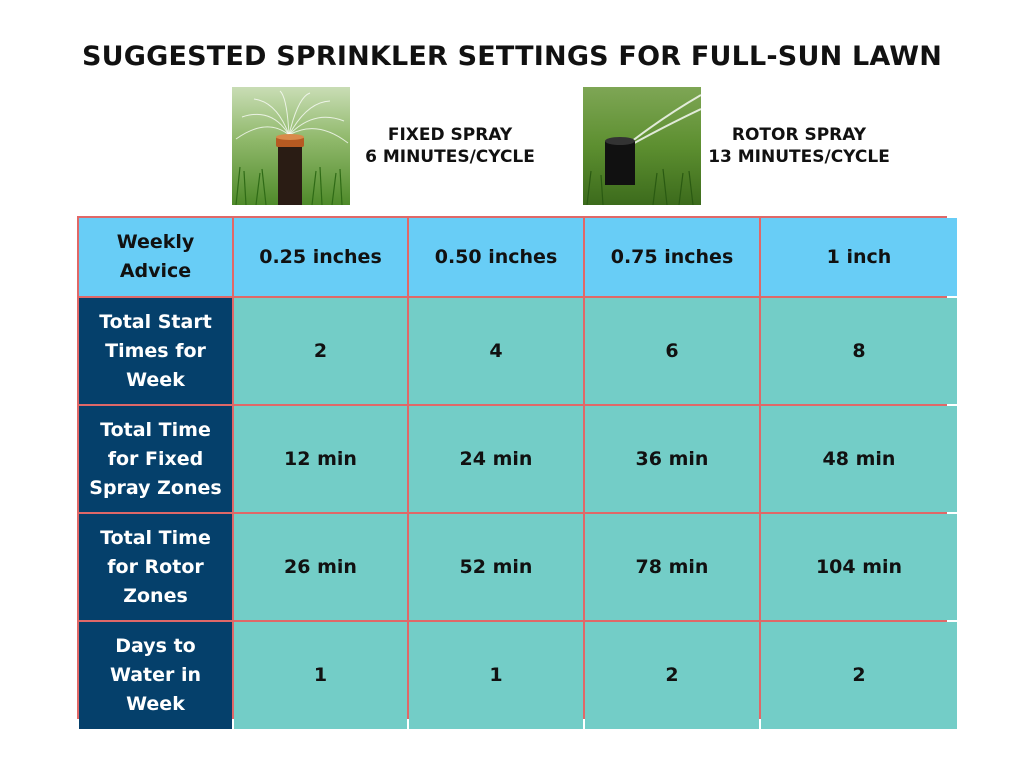 The width and height of the screenshot is (1024, 768). Describe the element at coordinates (672, 257) in the screenshot. I see `column-header: 0.75 inches` at that location.